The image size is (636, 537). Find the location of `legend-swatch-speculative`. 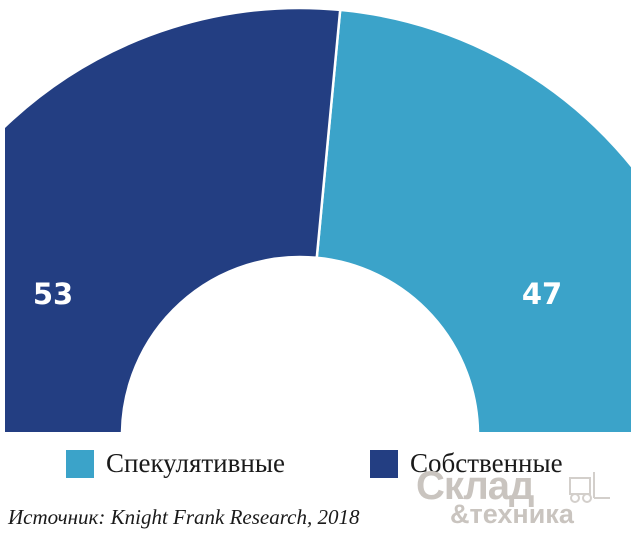

legend-swatch-speculative is located at coordinates (80, 463).